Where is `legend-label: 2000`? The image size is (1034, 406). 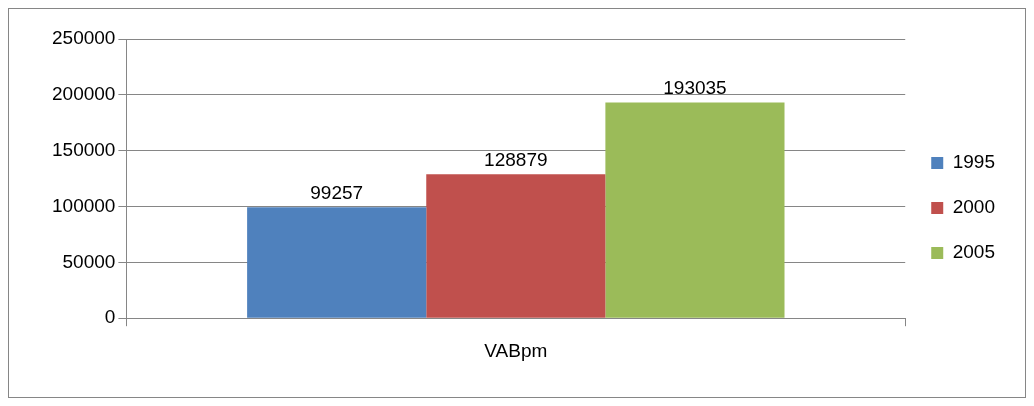 legend-label: 2000 is located at coordinates (974, 207).